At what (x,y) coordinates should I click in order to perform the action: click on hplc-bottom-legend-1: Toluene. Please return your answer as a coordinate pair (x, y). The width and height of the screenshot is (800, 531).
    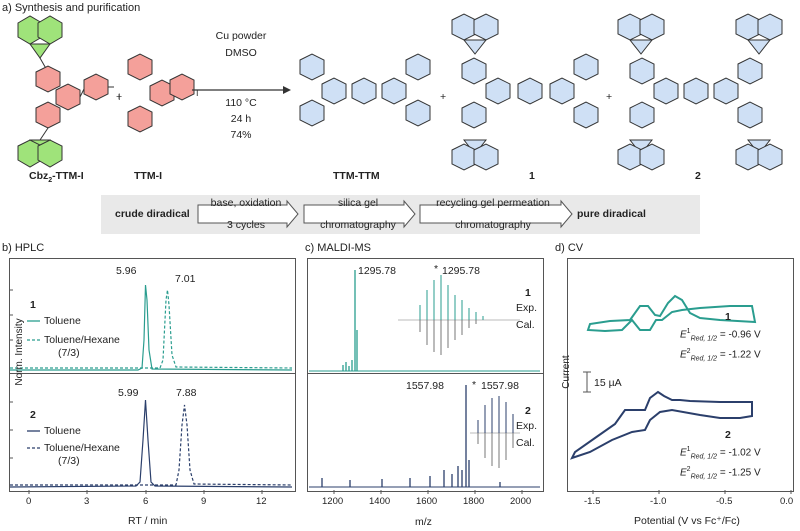
    Looking at the image, I should click on (62, 431).